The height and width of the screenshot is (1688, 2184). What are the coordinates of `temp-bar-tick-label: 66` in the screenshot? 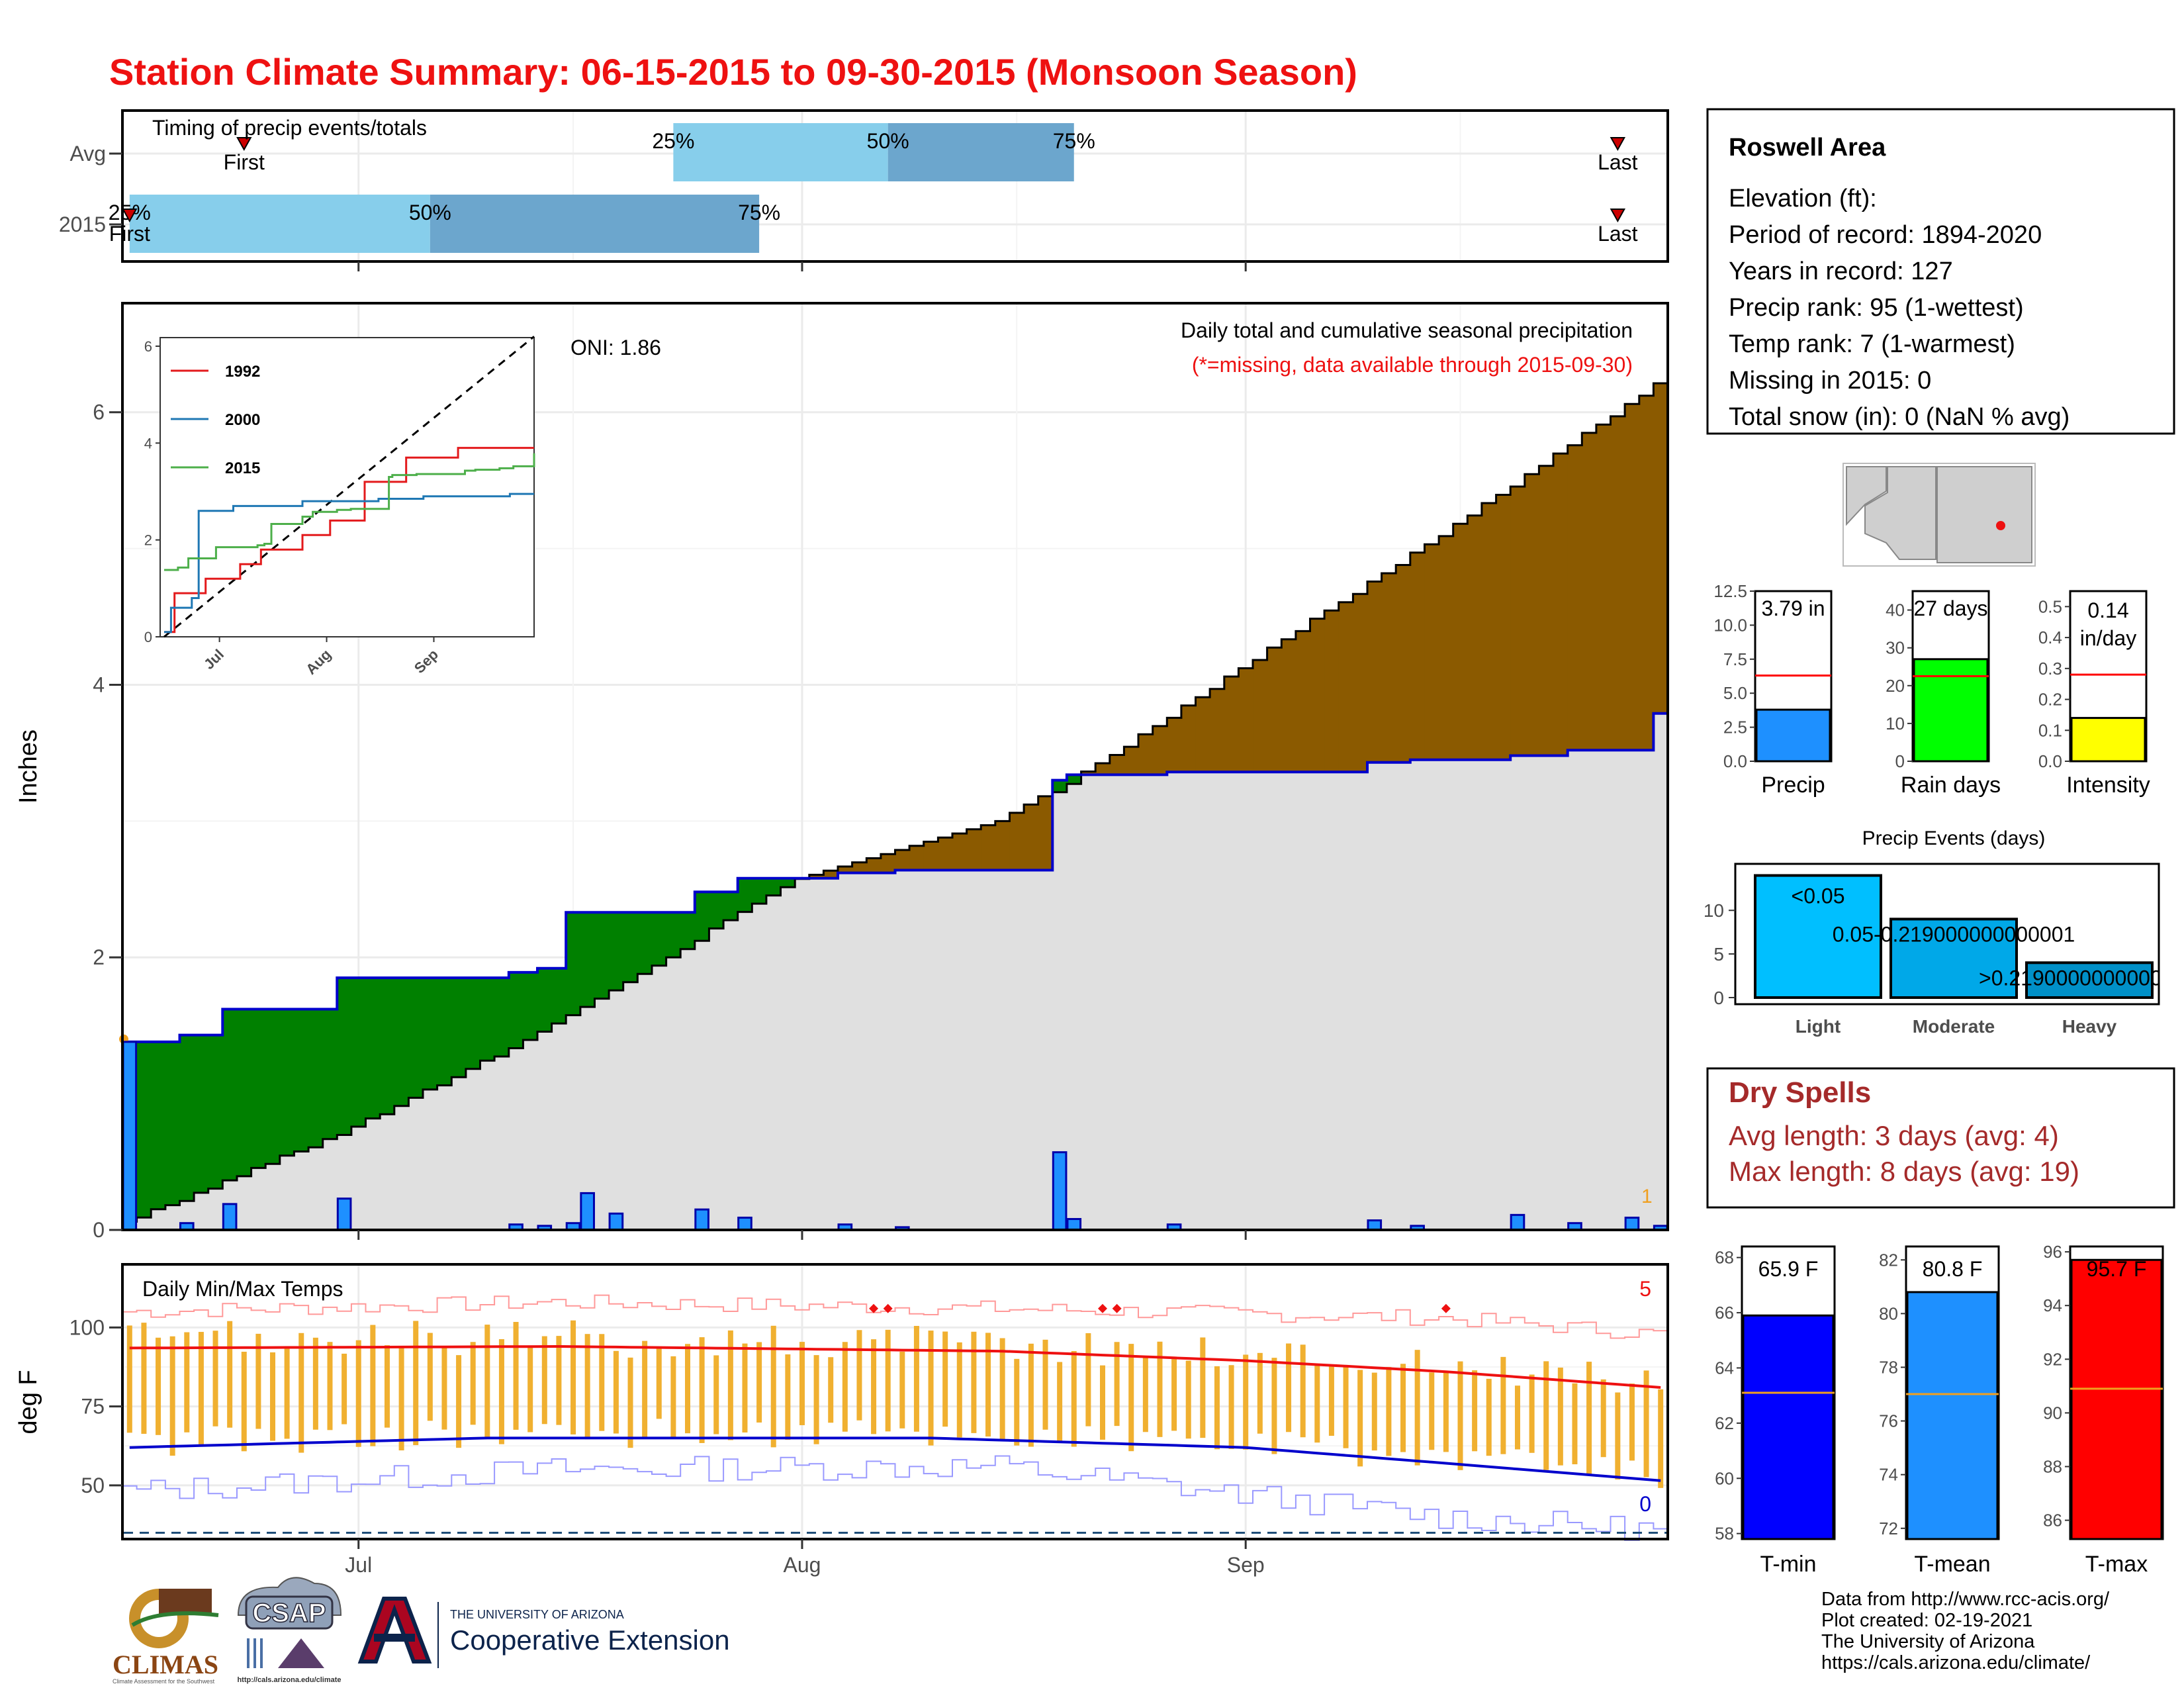 It's located at (1724, 1313).